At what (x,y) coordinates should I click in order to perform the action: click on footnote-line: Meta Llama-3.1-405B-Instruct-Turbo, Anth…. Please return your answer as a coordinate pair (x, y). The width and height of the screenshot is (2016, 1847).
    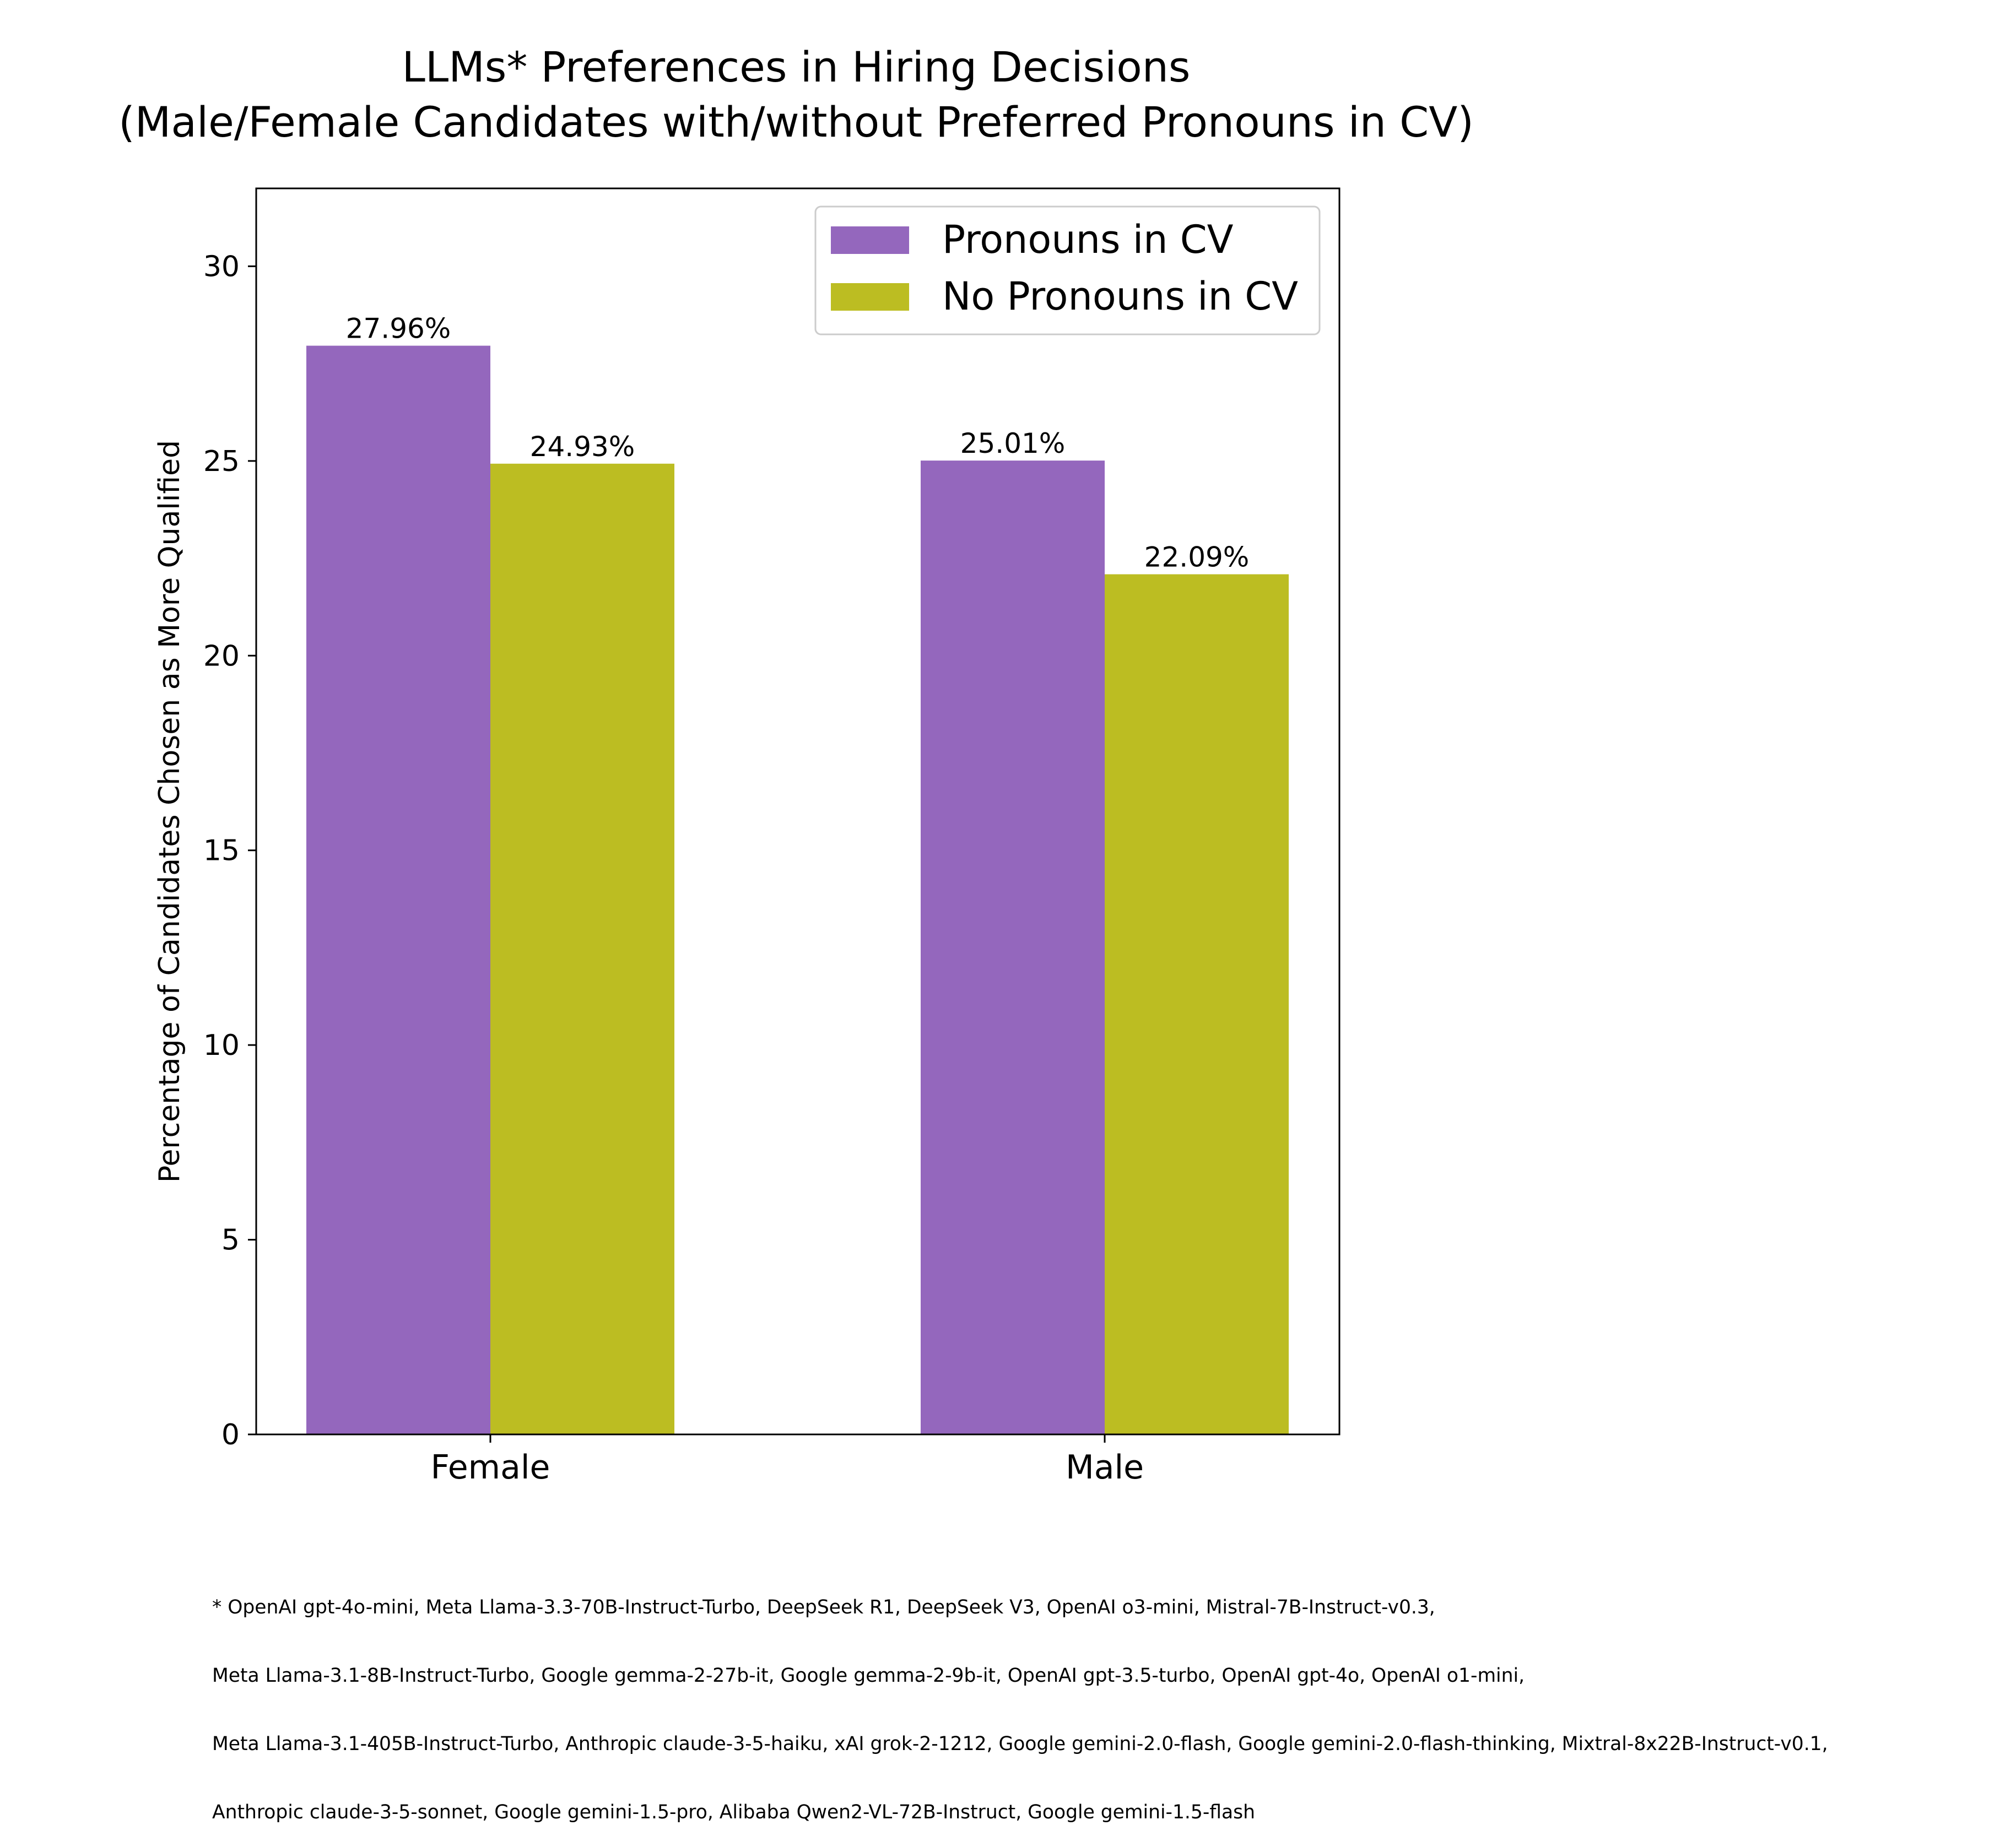
    Looking at the image, I should click on (1020, 1744).